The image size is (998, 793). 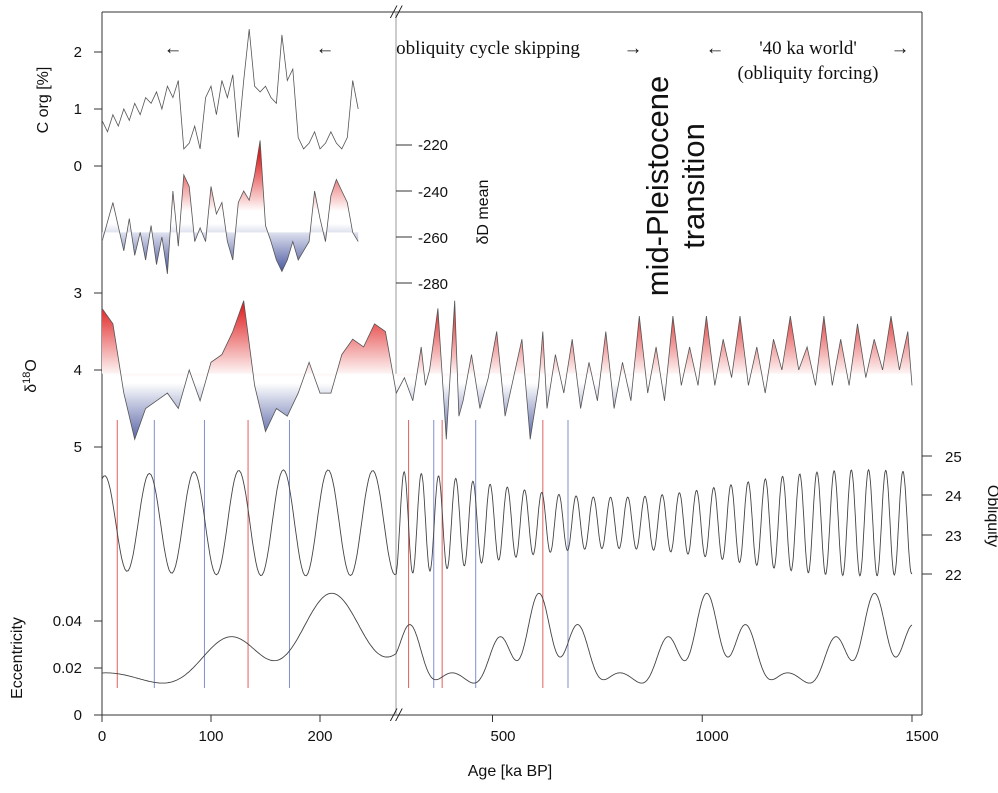 I want to click on d18O-series, so click(x=507, y=370).